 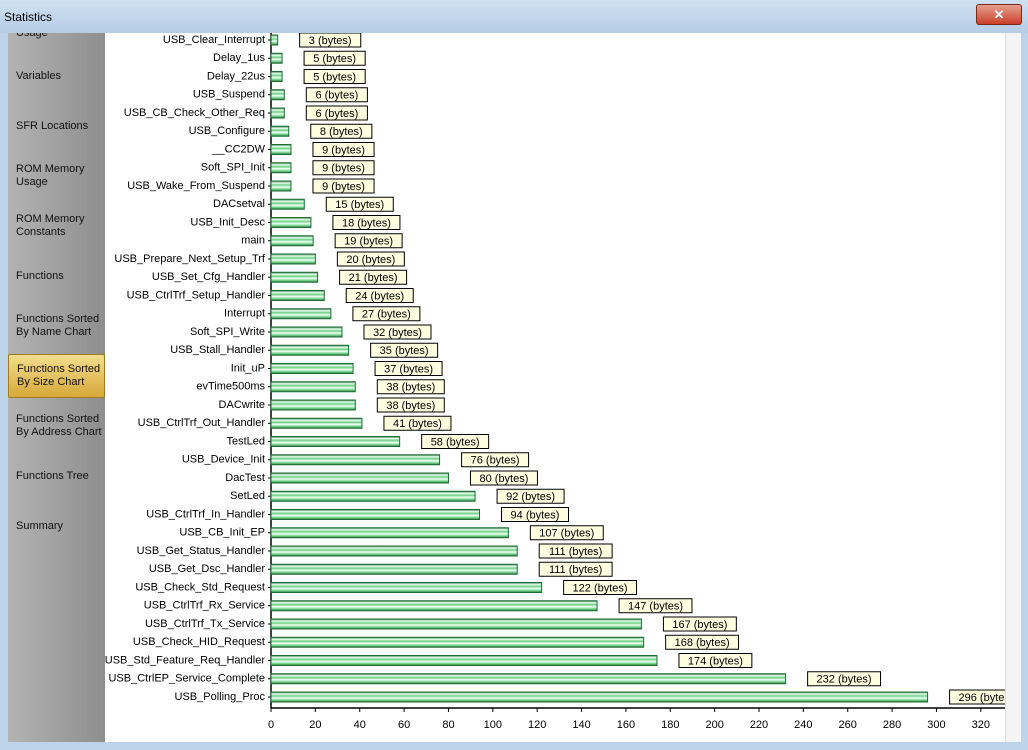 What do you see at coordinates (359, 205) in the screenshot?
I see `value-label: 15 (bytes)` at bounding box center [359, 205].